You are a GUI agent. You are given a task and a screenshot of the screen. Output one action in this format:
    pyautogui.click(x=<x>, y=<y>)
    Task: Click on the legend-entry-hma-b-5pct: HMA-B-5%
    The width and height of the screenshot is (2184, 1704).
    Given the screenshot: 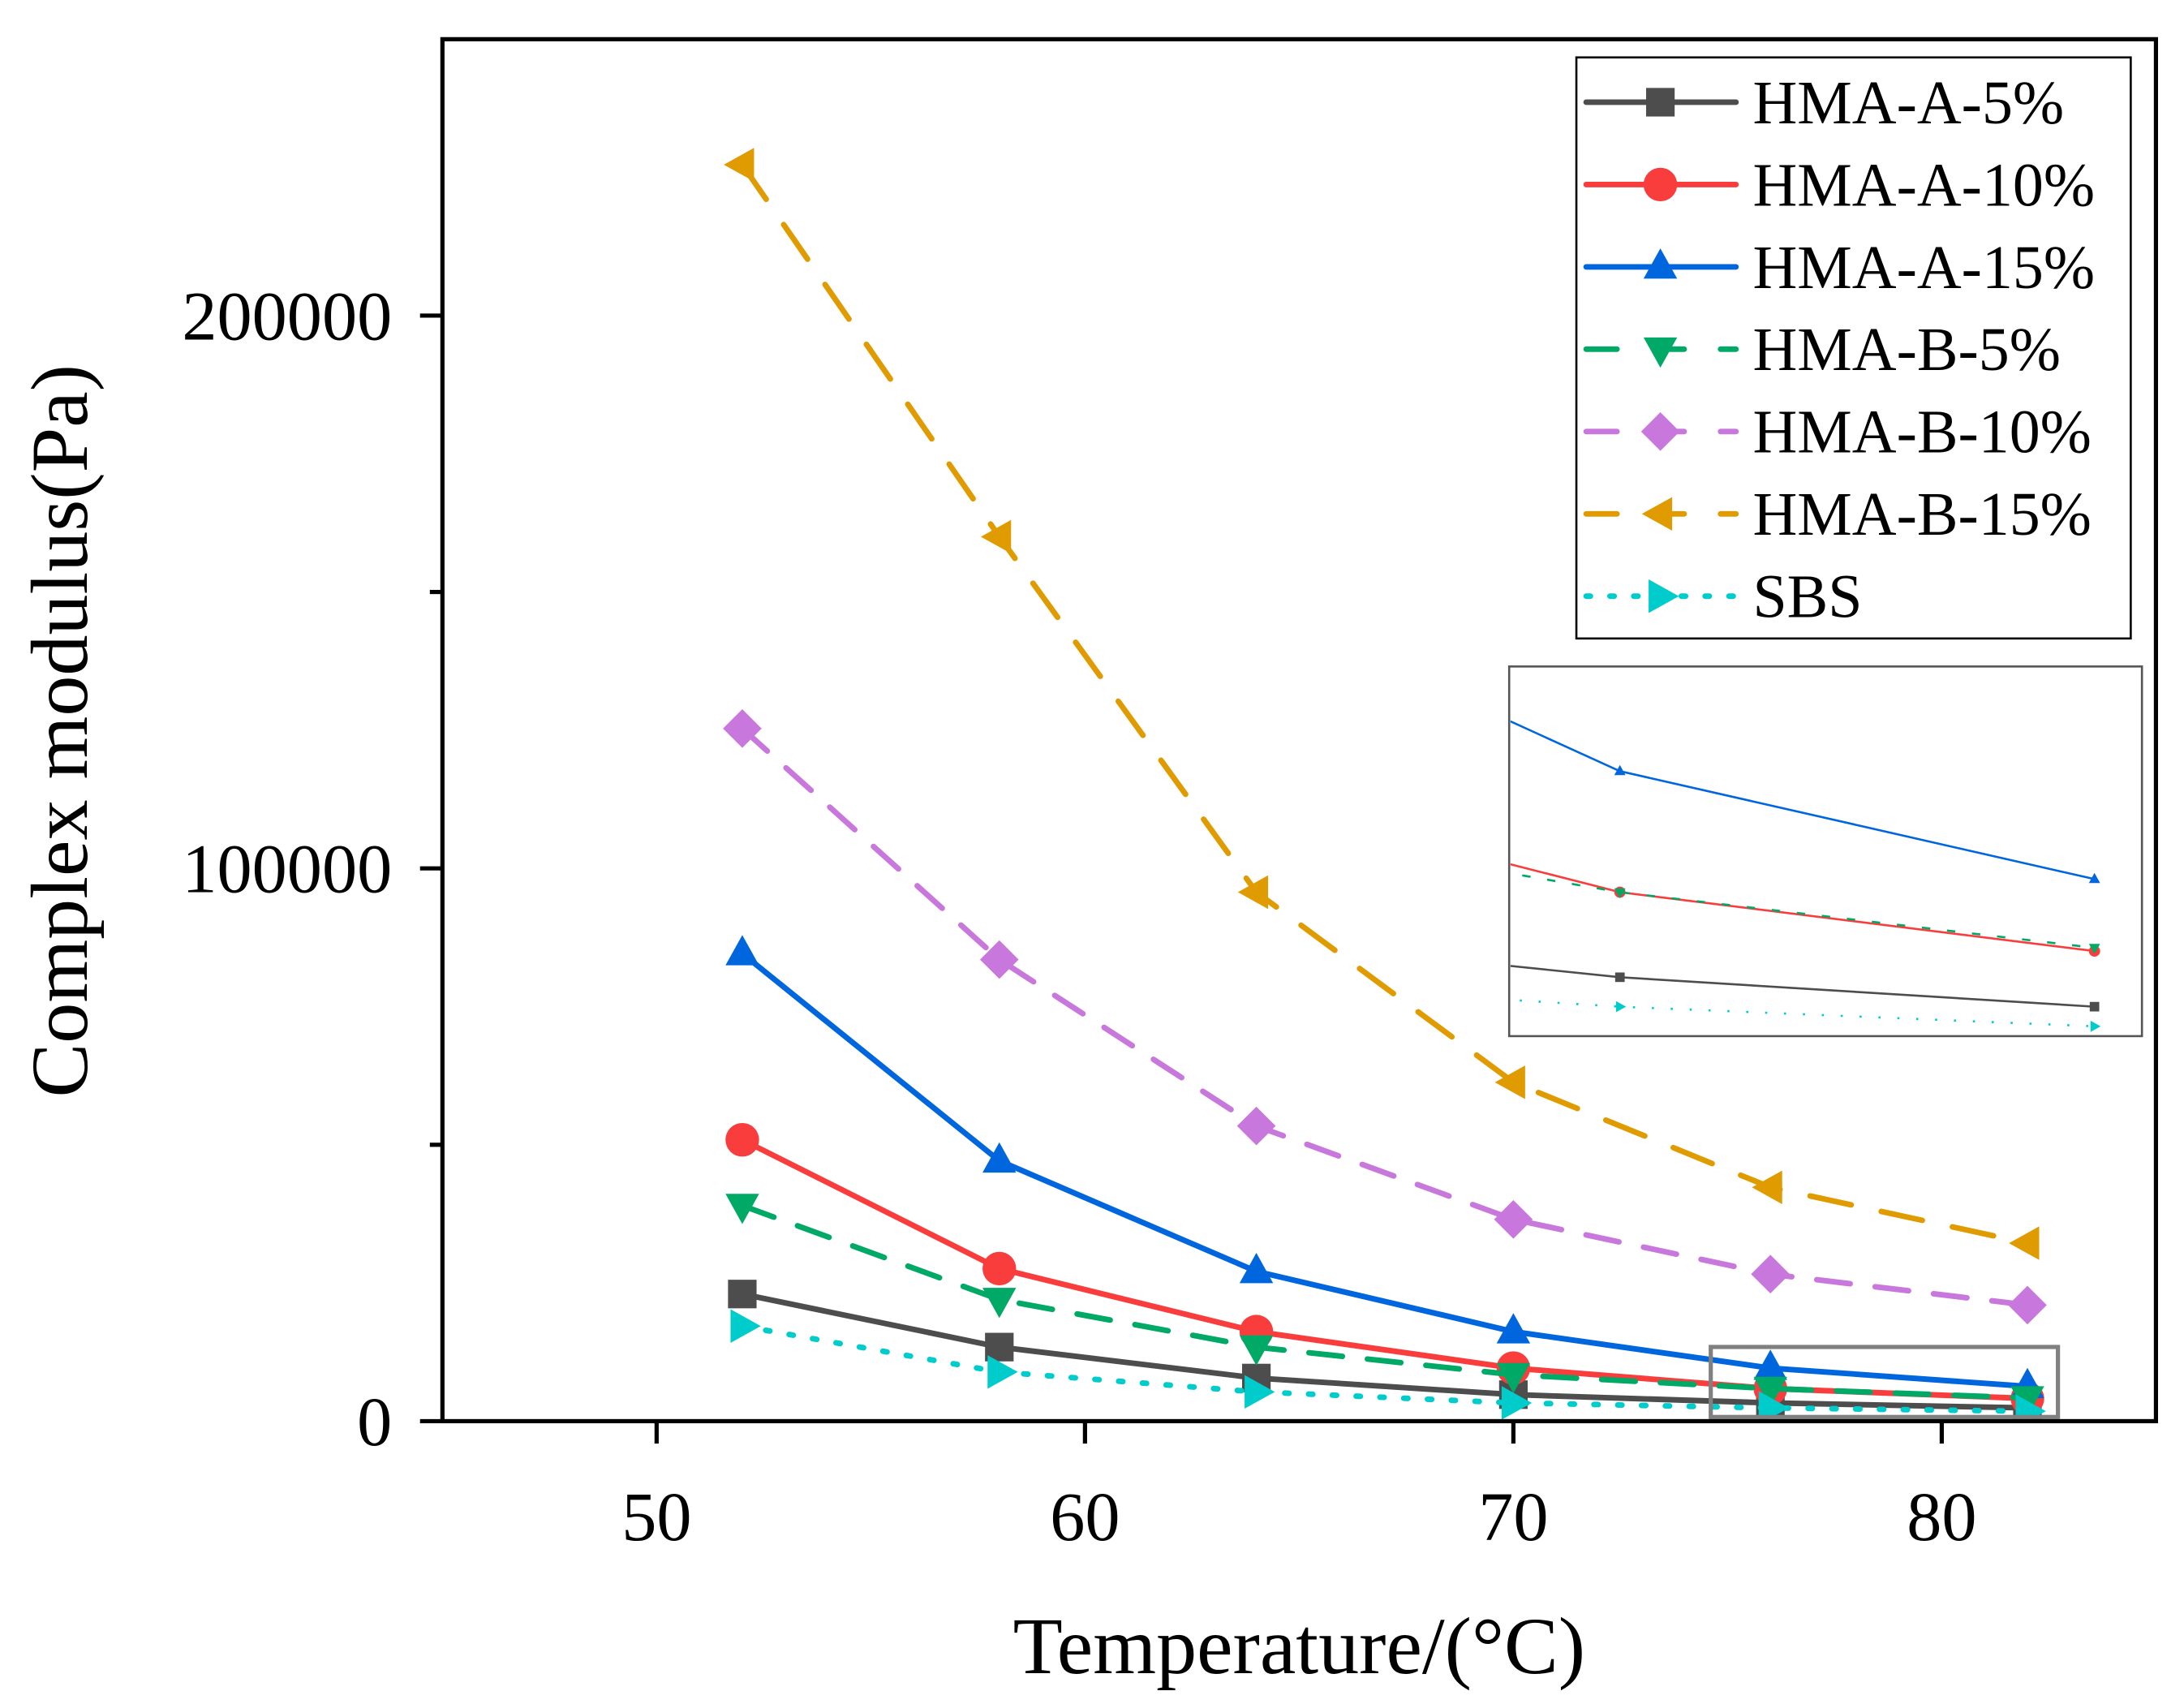 What is the action you would take?
    pyautogui.click(x=1822, y=350)
    